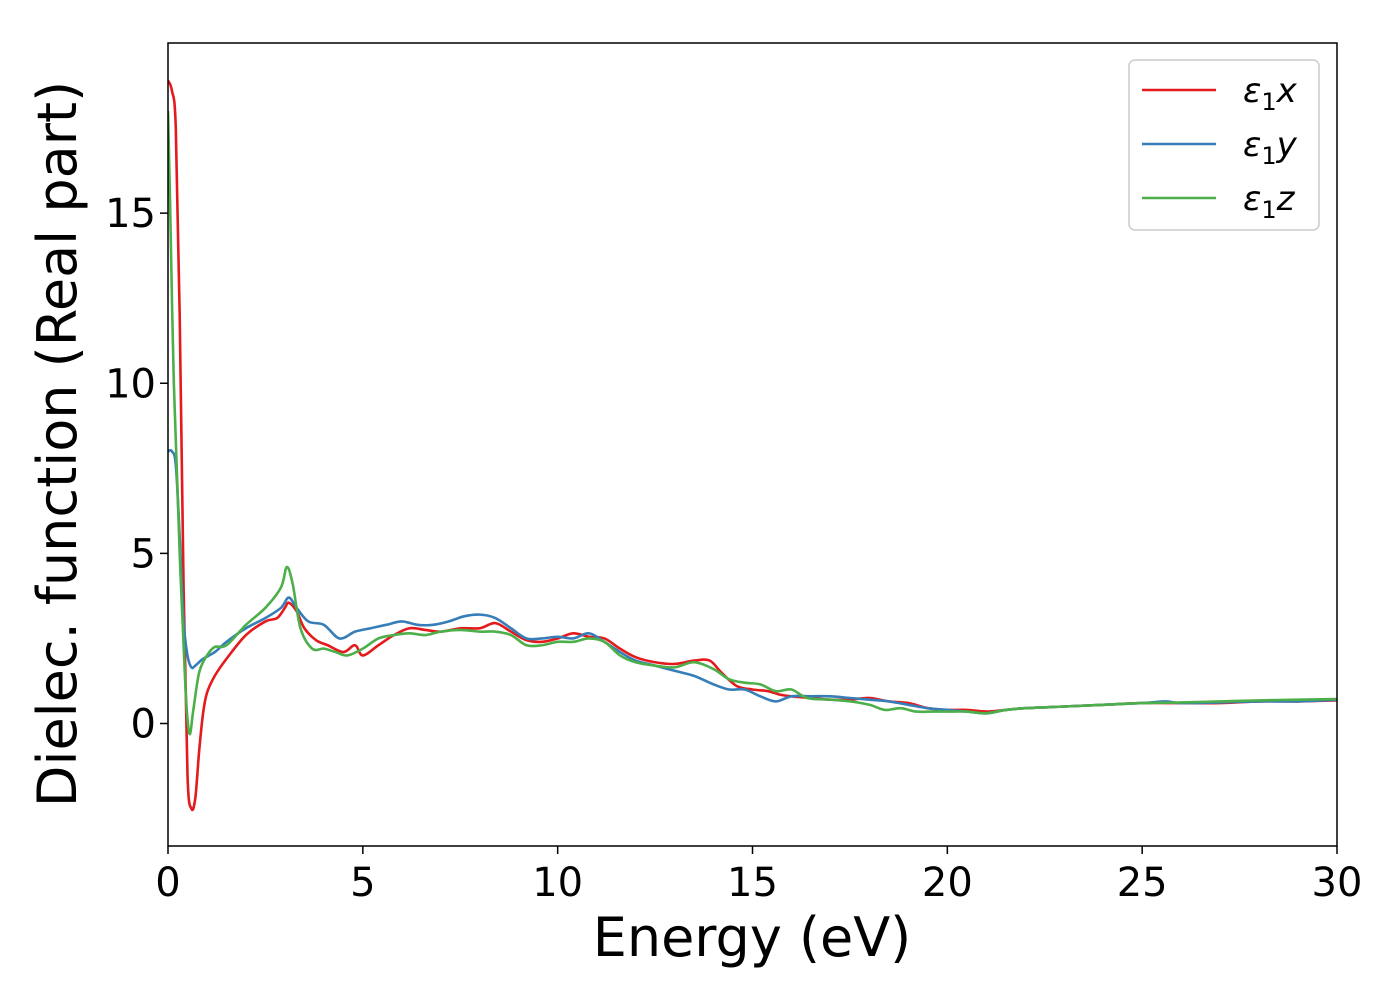  What do you see at coordinates (752, 883) in the screenshot?
I see `x-tick-label: 15` at bounding box center [752, 883].